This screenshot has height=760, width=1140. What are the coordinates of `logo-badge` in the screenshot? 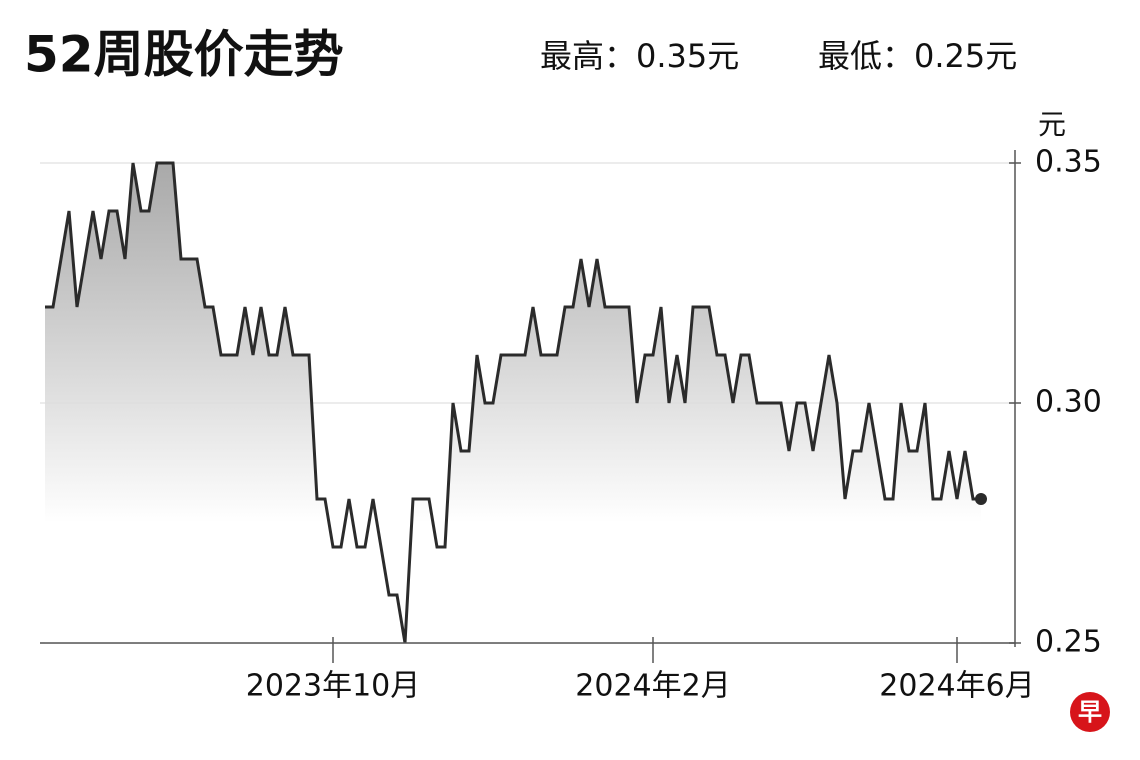 It's located at (1090, 712).